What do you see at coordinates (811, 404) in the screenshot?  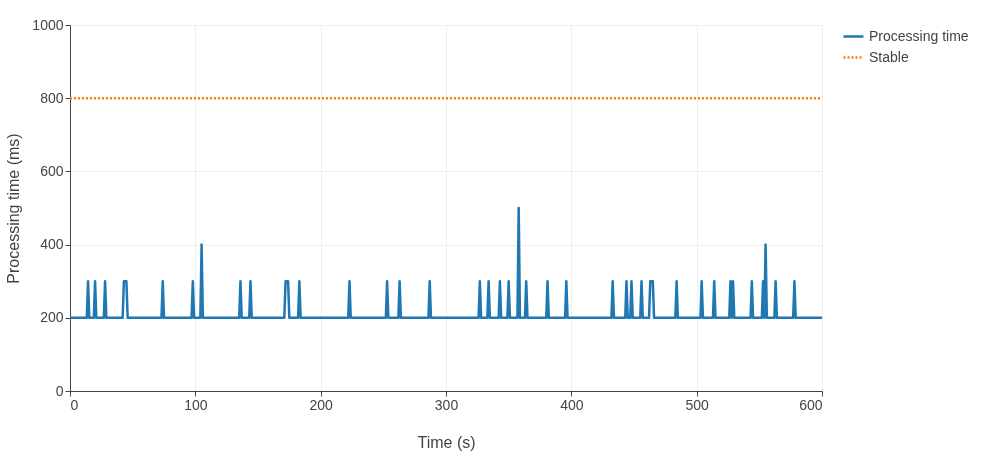 I see `x-tick-label: 600` at bounding box center [811, 404].